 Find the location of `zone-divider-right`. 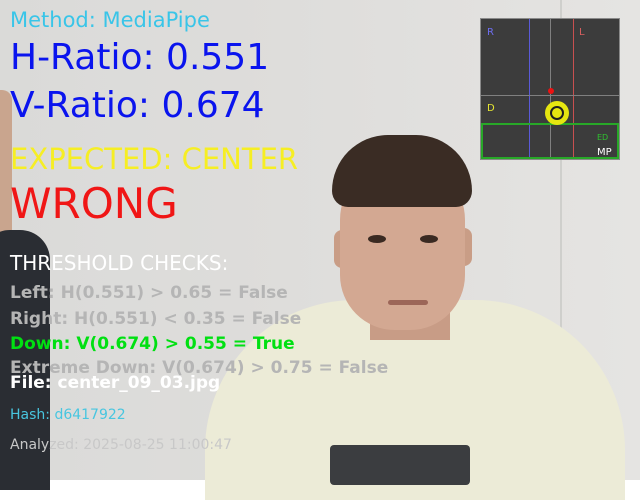

zone-divider-right is located at coordinates (529, 89).